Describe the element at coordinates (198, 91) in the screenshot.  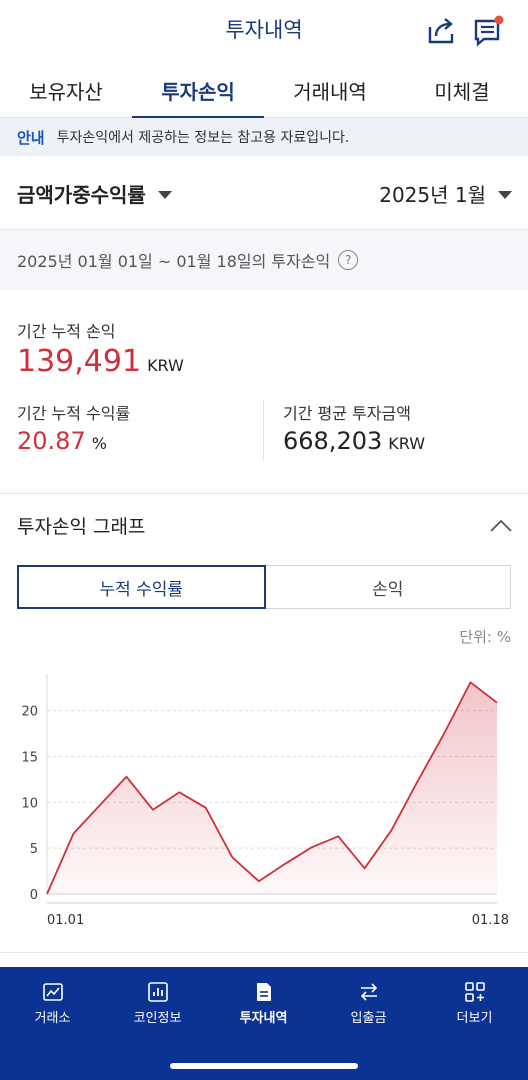
I see `tab-investment-pnl: 투자손익` at that location.